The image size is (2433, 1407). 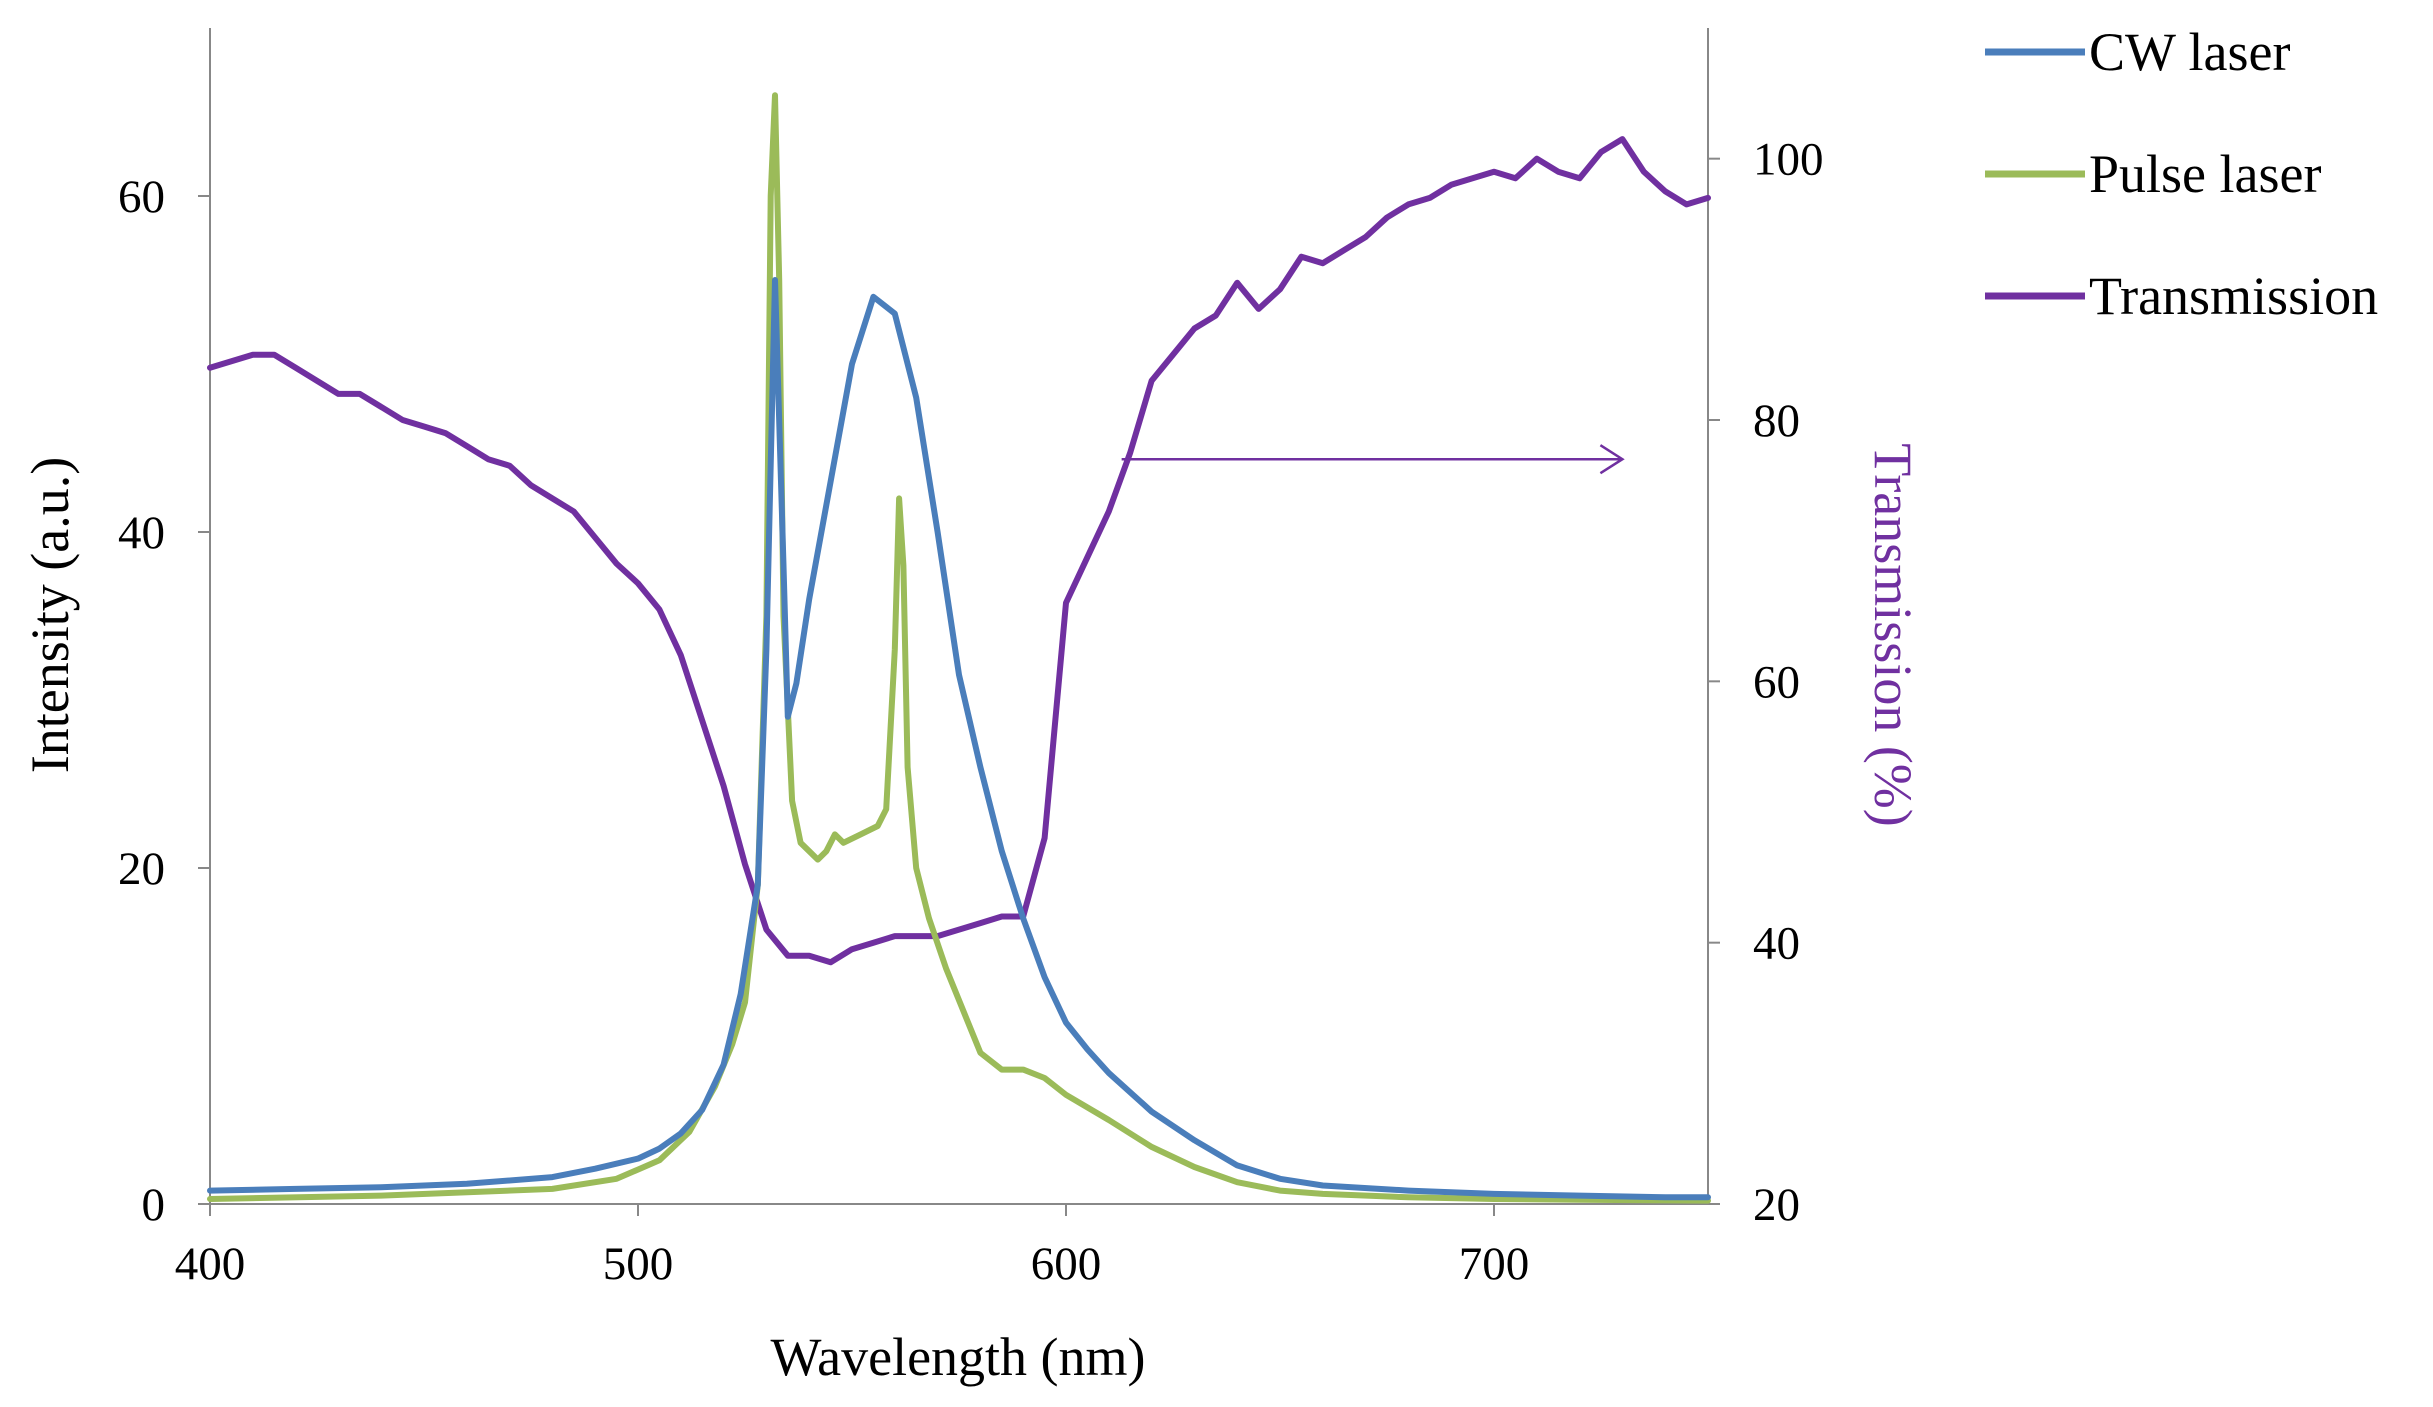 What do you see at coordinates (638, 1264) in the screenshot?
I see `x-tick-label: 500` at bounding box center [638, 1264].